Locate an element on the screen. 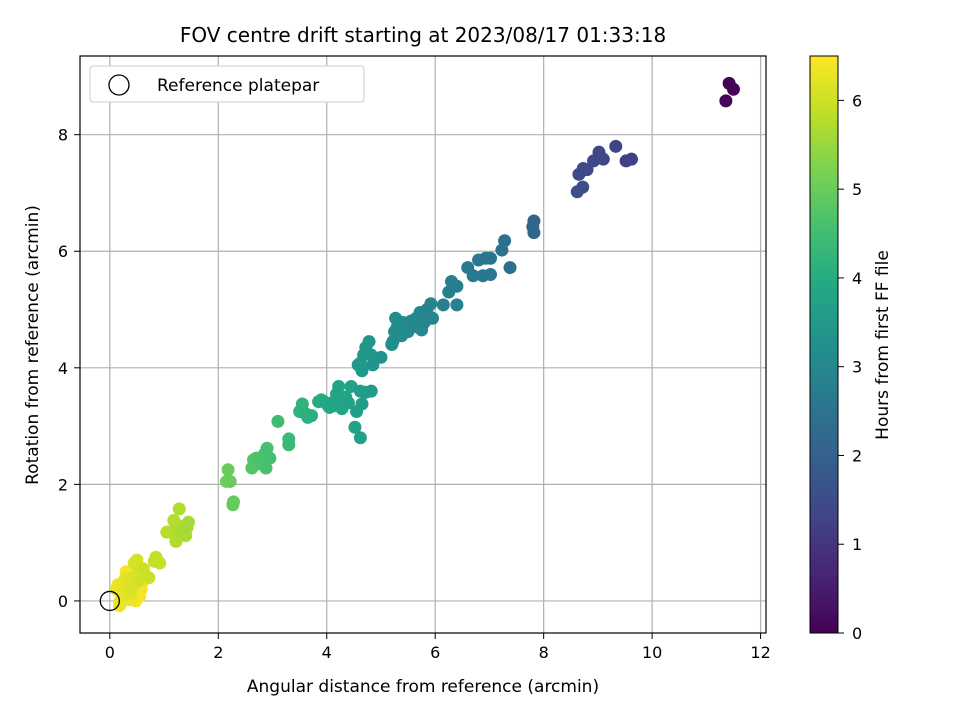 This screenshot has height=720, width=960. y-tick-label: 2 is located at coordinates (63, 484).